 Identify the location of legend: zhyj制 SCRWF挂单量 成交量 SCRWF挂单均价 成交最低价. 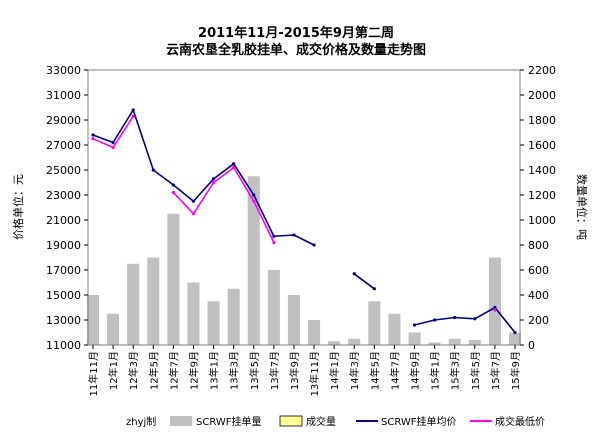
(335, 421).